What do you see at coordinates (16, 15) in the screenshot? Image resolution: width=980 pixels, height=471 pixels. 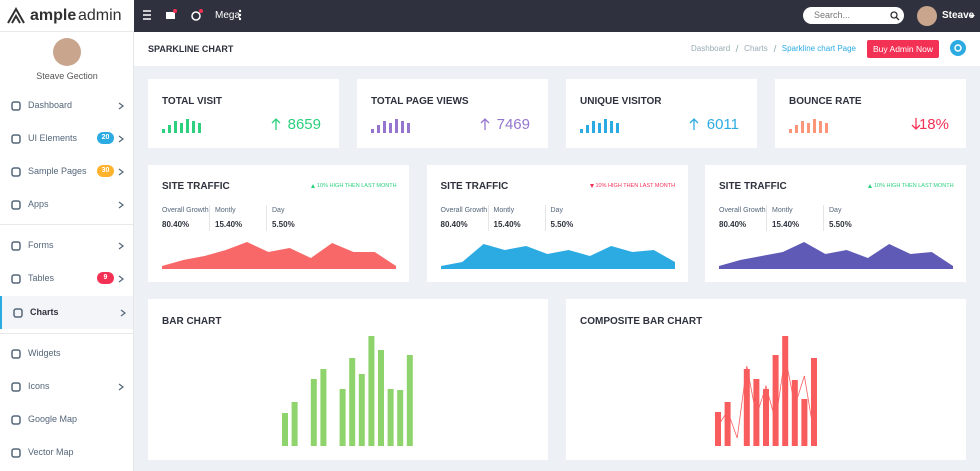 I see `logo-mark` at bounding box center [16, 15].